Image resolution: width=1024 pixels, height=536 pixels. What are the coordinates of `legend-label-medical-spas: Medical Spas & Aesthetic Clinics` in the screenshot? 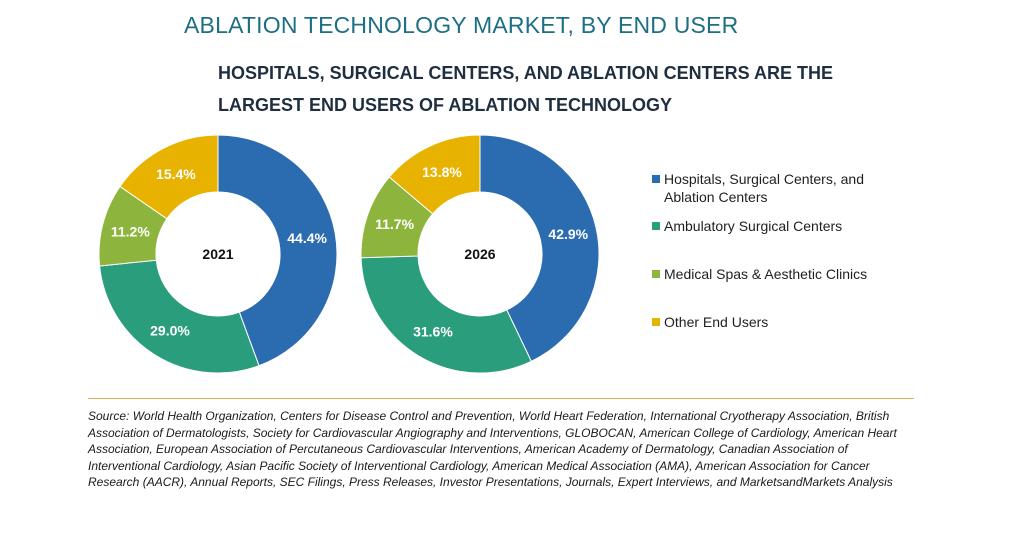 It's located at (766, 274).